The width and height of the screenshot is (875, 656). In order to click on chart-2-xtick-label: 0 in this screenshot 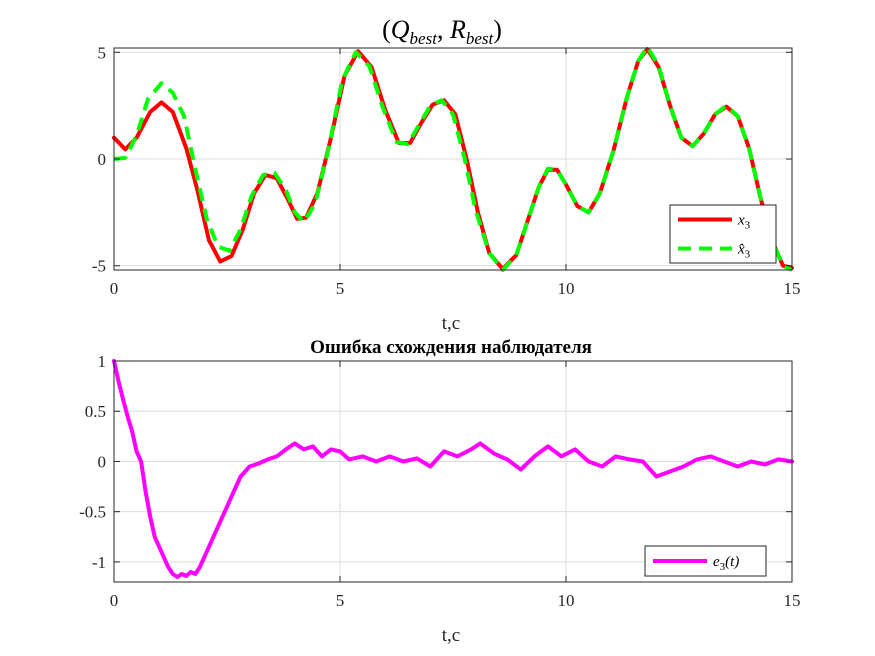, I will do `click(114, 600)`.